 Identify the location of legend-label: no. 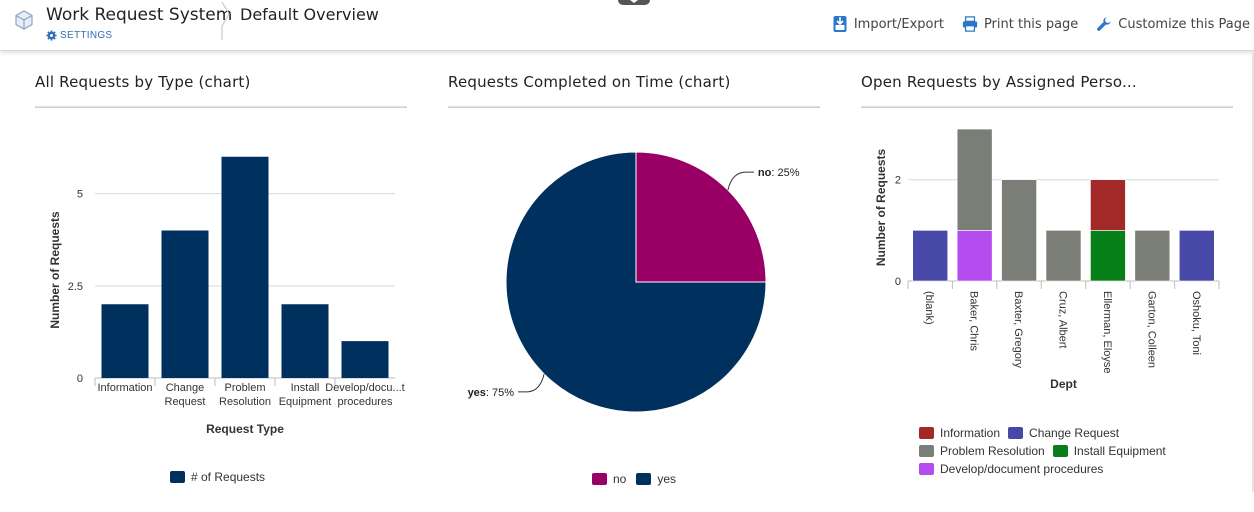
(620, 479).